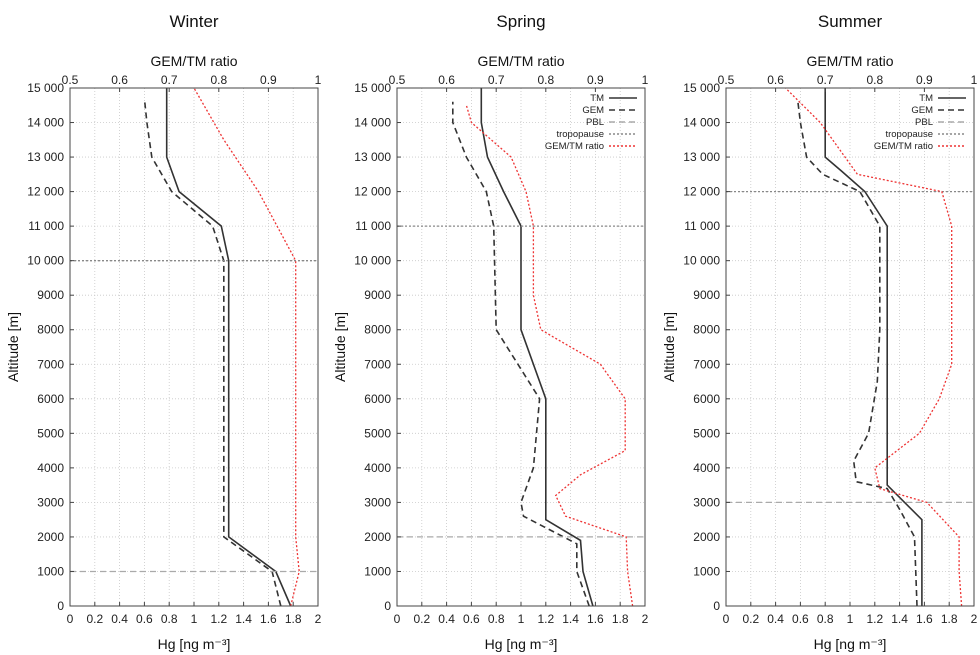 The height and width of the screenshot is (655, 980). Describe the element at coordinates (50, 468) in the screenshot. I see `y-tick-label: 4000` at that location.